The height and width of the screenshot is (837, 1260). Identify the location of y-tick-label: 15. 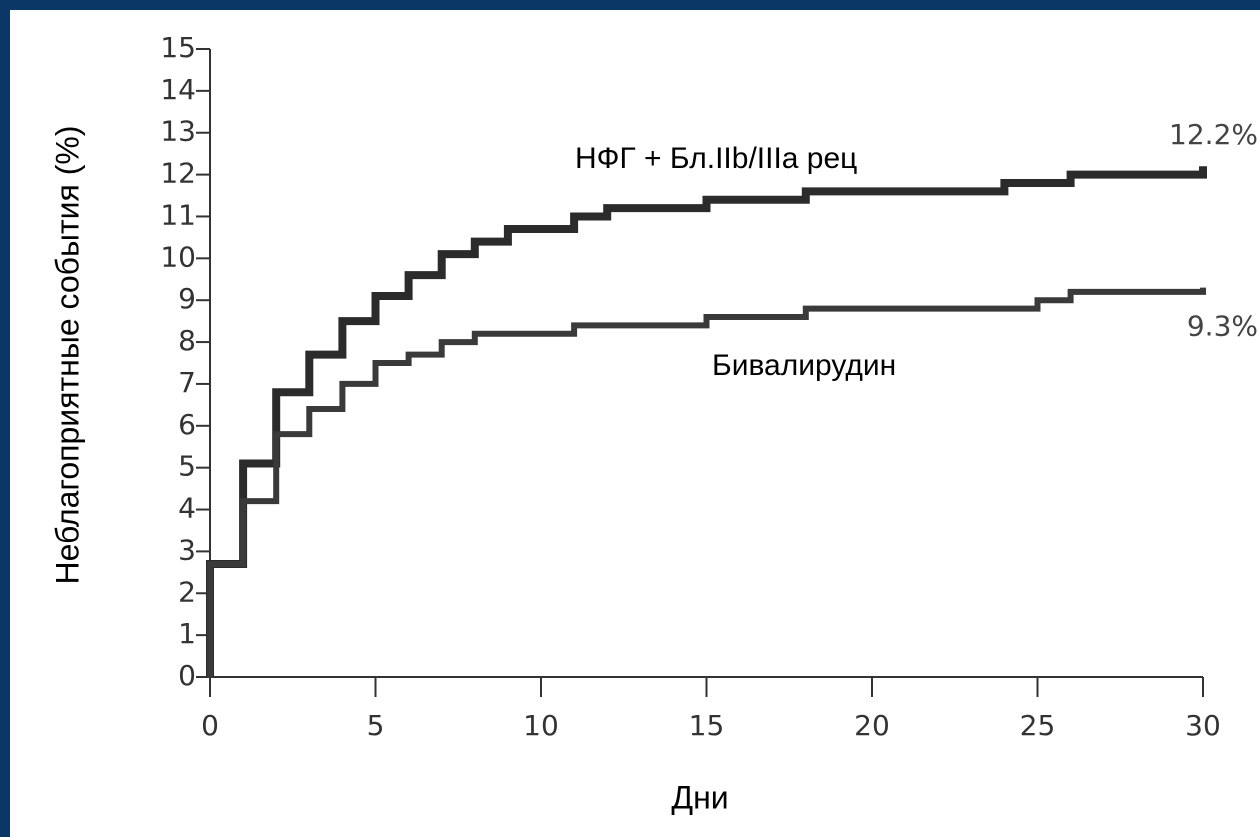
(178, 47).